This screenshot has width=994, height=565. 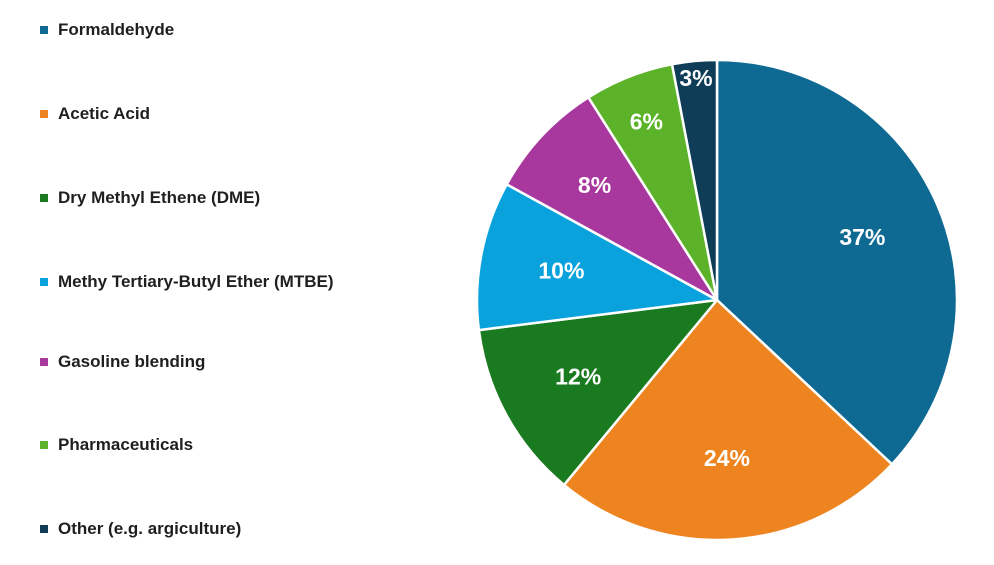 What do you see at coordinates (695, 78) in the screenshot?
I see `slice-value-label: 3%` at bounding box center [695, 78].